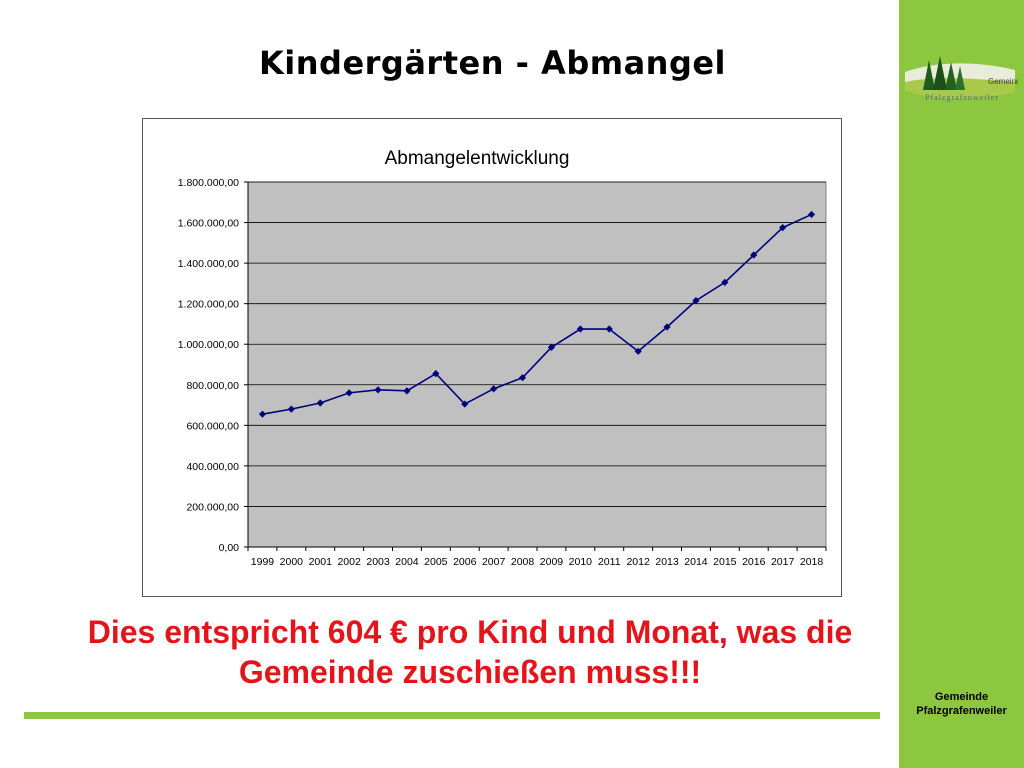  What do you see at coordinates (492, 63) in the screenshot?
I see `slide-title: Kindergärten - Abmangel` at bounding box center [492, 63].